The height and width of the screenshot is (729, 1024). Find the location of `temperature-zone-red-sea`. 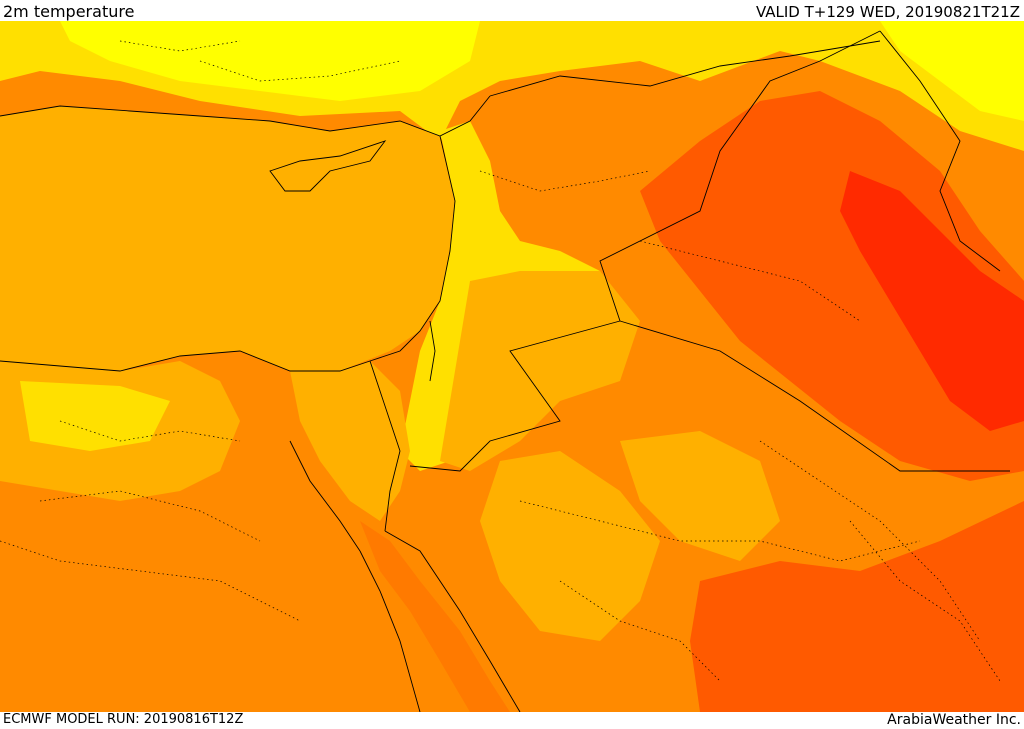

temperature-zone-red-sea is located at coordinates (435, 616).